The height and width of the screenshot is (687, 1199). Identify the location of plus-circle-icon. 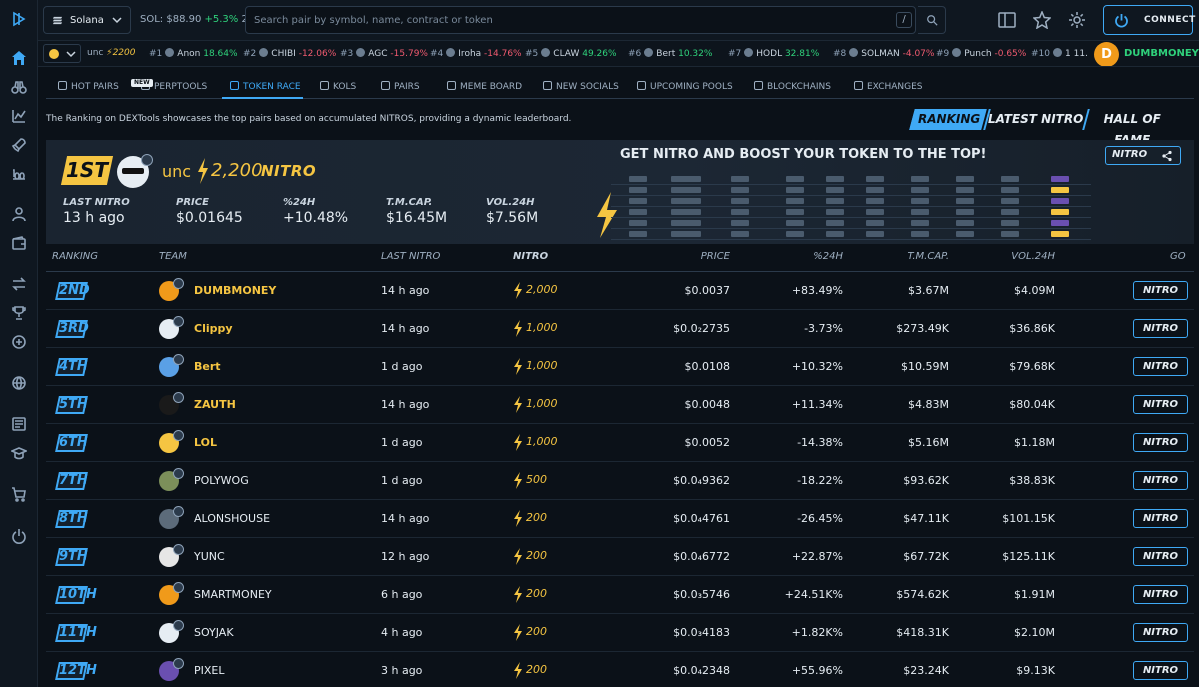
(19, 342).